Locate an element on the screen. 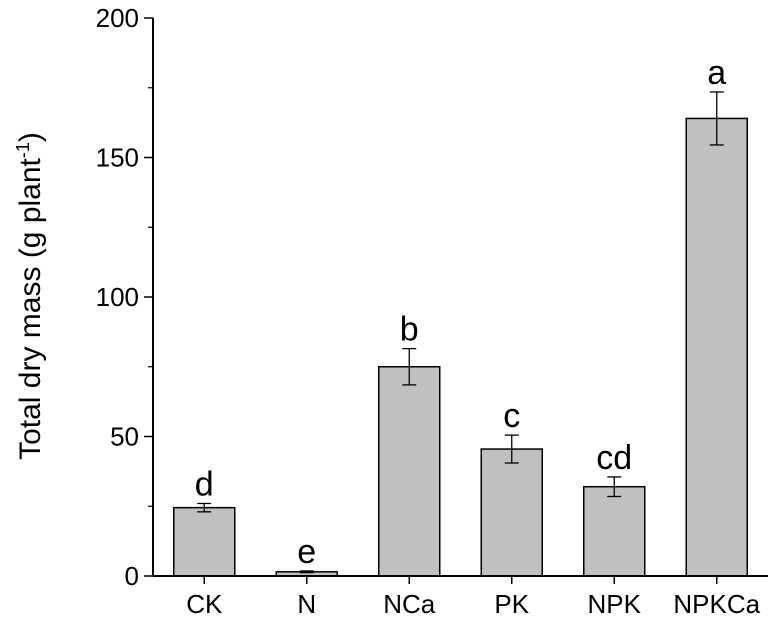 Image resolution: width=768 pixels, height=623 pixels. bar-ck is located at coordinates (204, 541).